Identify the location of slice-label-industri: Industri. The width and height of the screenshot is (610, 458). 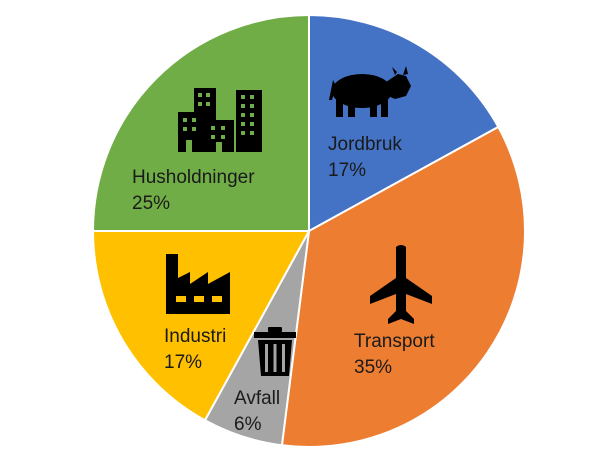
(195, 336).